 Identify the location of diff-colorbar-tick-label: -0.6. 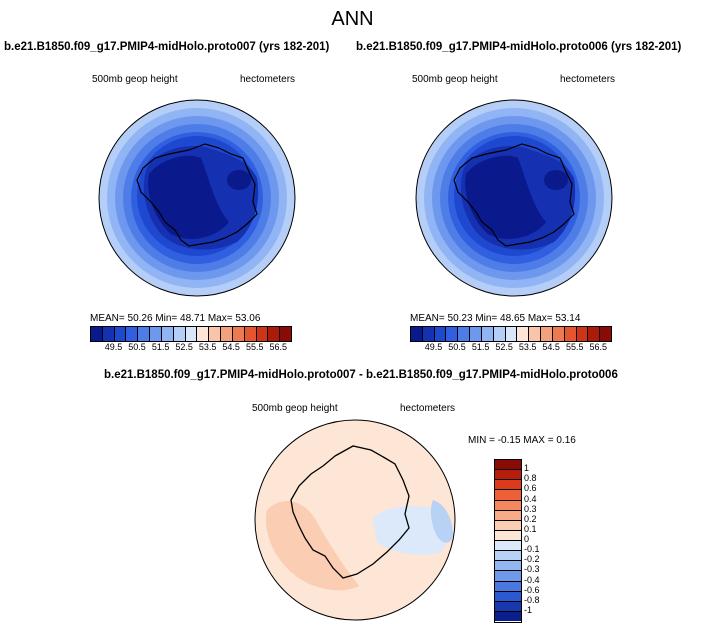
(532, 589).